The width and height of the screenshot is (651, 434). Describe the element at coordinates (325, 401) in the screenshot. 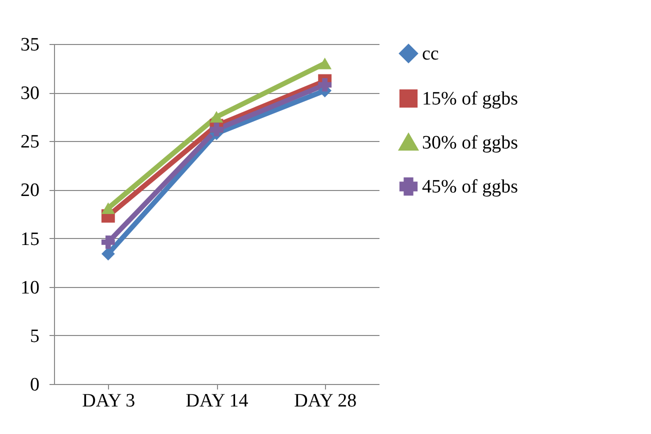

I see `x-tick-label: DAY 28` at that location.